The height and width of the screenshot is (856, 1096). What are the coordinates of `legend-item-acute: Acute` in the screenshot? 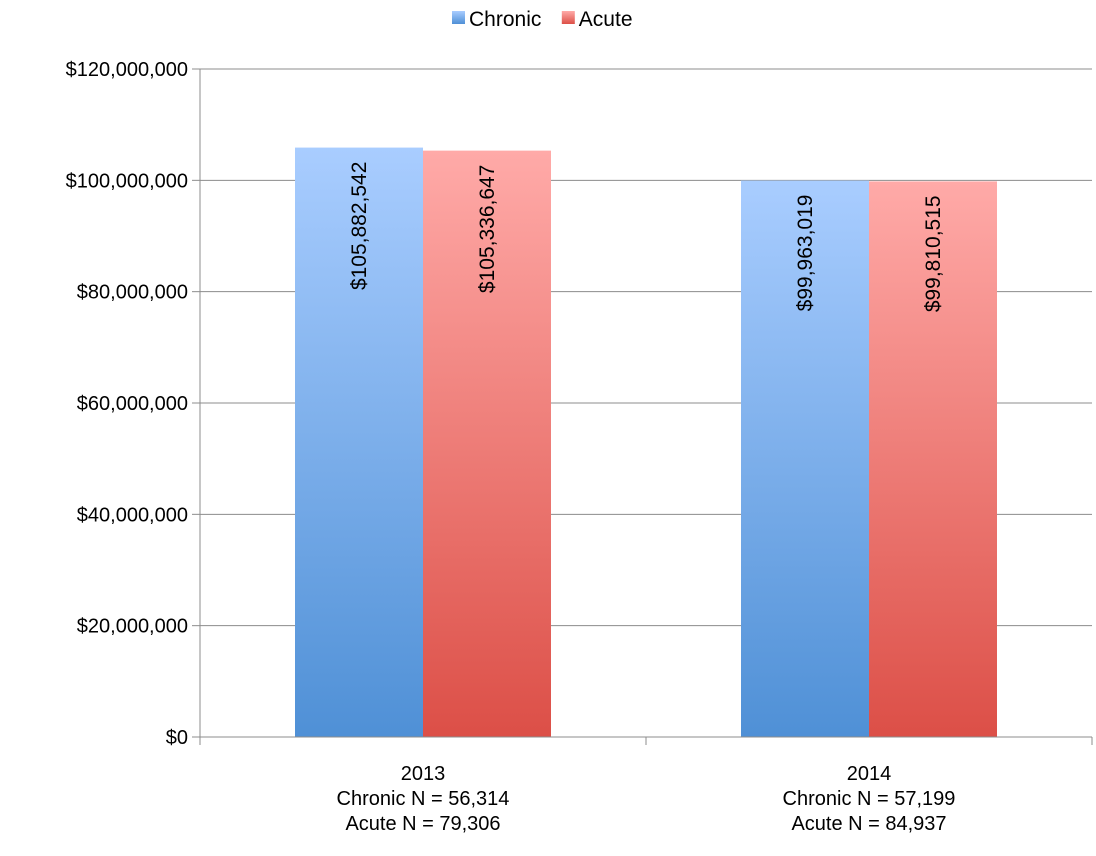 It's located at (597, 19).